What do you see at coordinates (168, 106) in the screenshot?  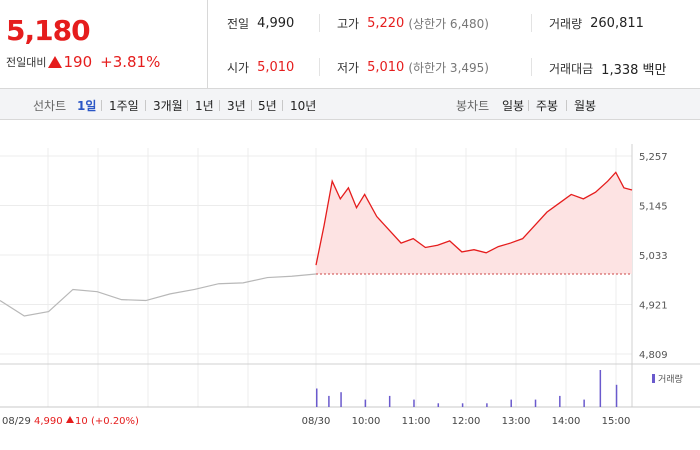 I see `tab-3m: 3개월` at bounding box center [168, 106].